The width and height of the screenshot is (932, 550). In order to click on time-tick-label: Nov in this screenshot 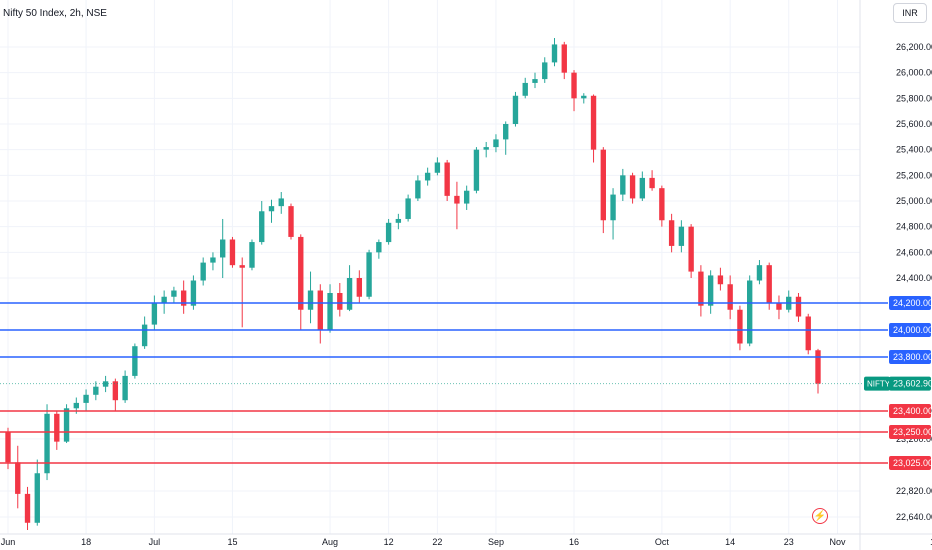, I will do `click(838, 542)`.